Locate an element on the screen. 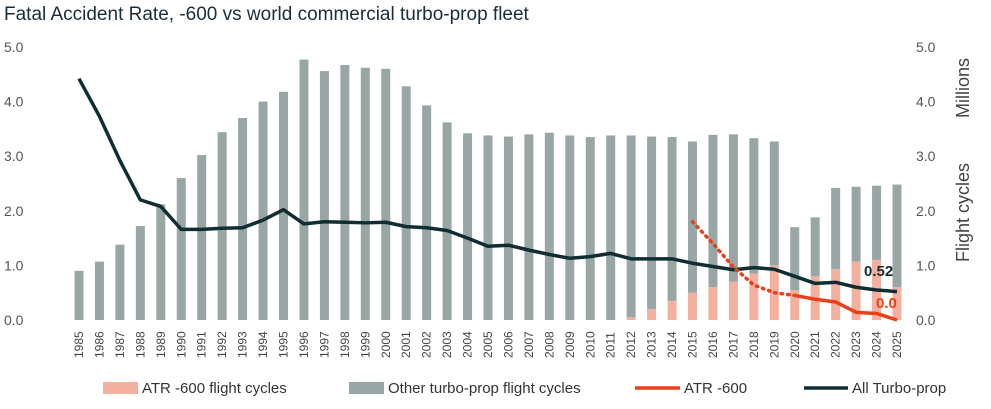 The image size is (991, 409). x-tick-label: 2004 is located at coordinates (468, 344).